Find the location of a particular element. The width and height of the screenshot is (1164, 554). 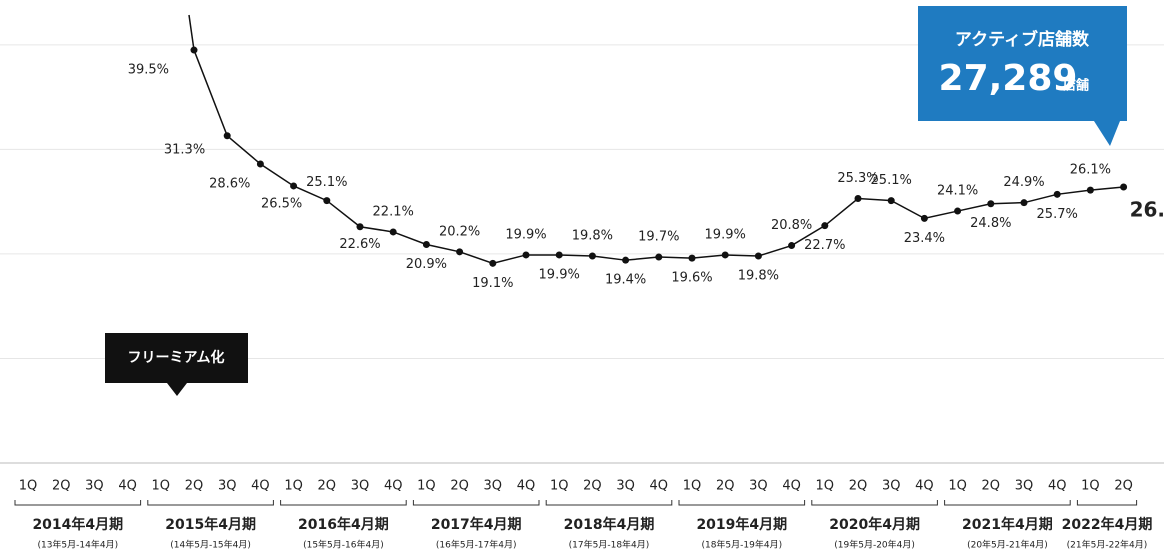

data-label: 22.6% is located at coordinates (359, 244).